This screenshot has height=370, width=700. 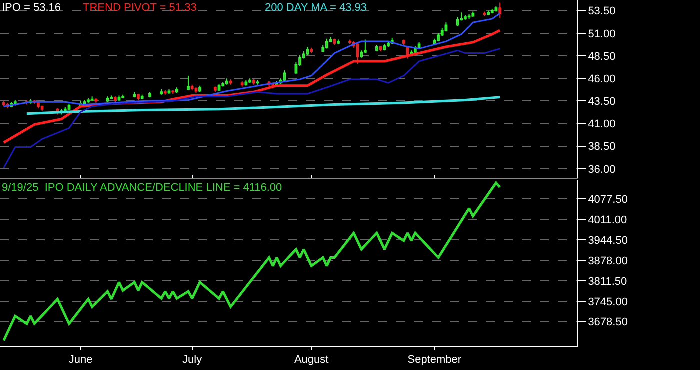 What do you see at coordinates (608, 240) in the screenshot?
I see `y-tick-label: 3944.50` at bounding box center [608, 240].